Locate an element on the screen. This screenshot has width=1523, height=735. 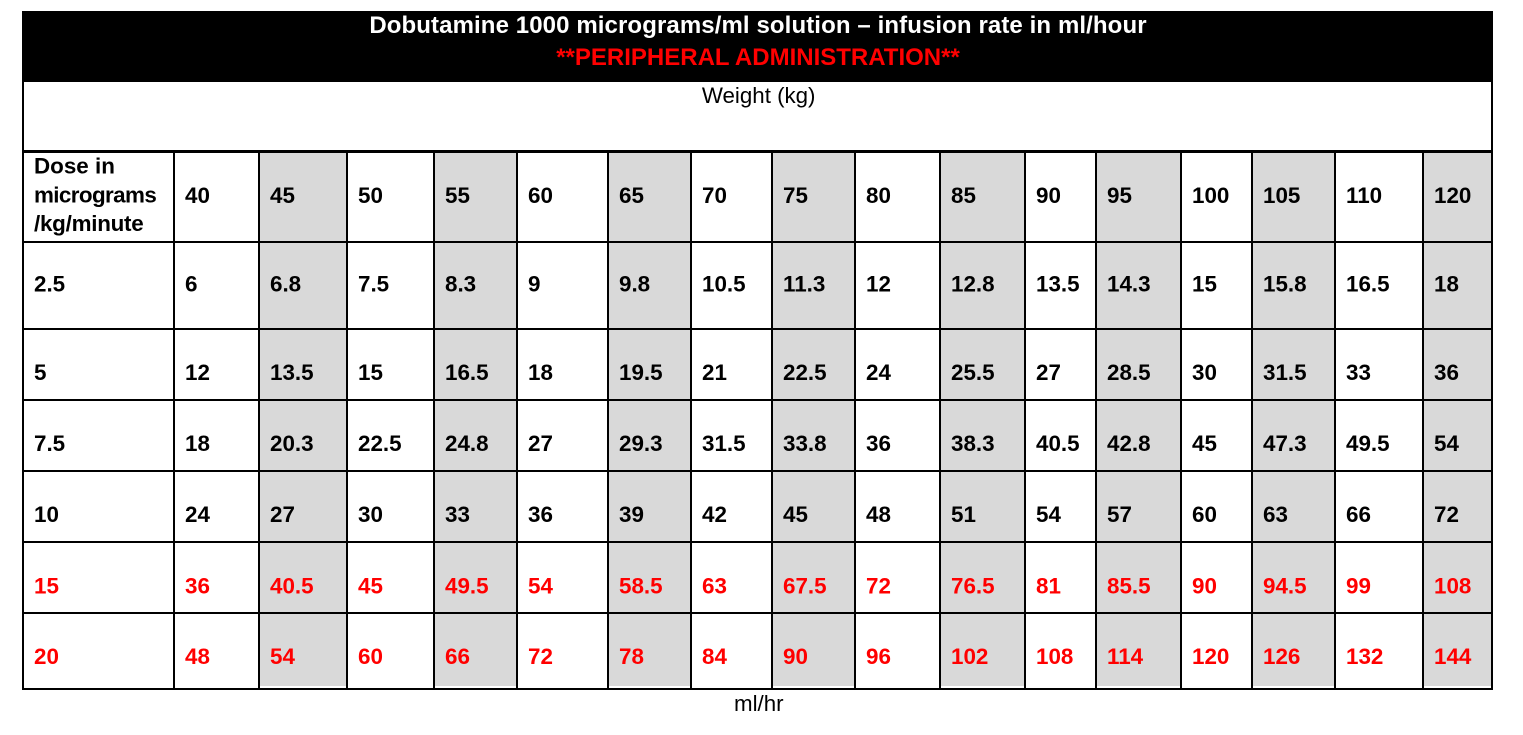
svg-text: 47.3 is located at coordinates (1285, 443).